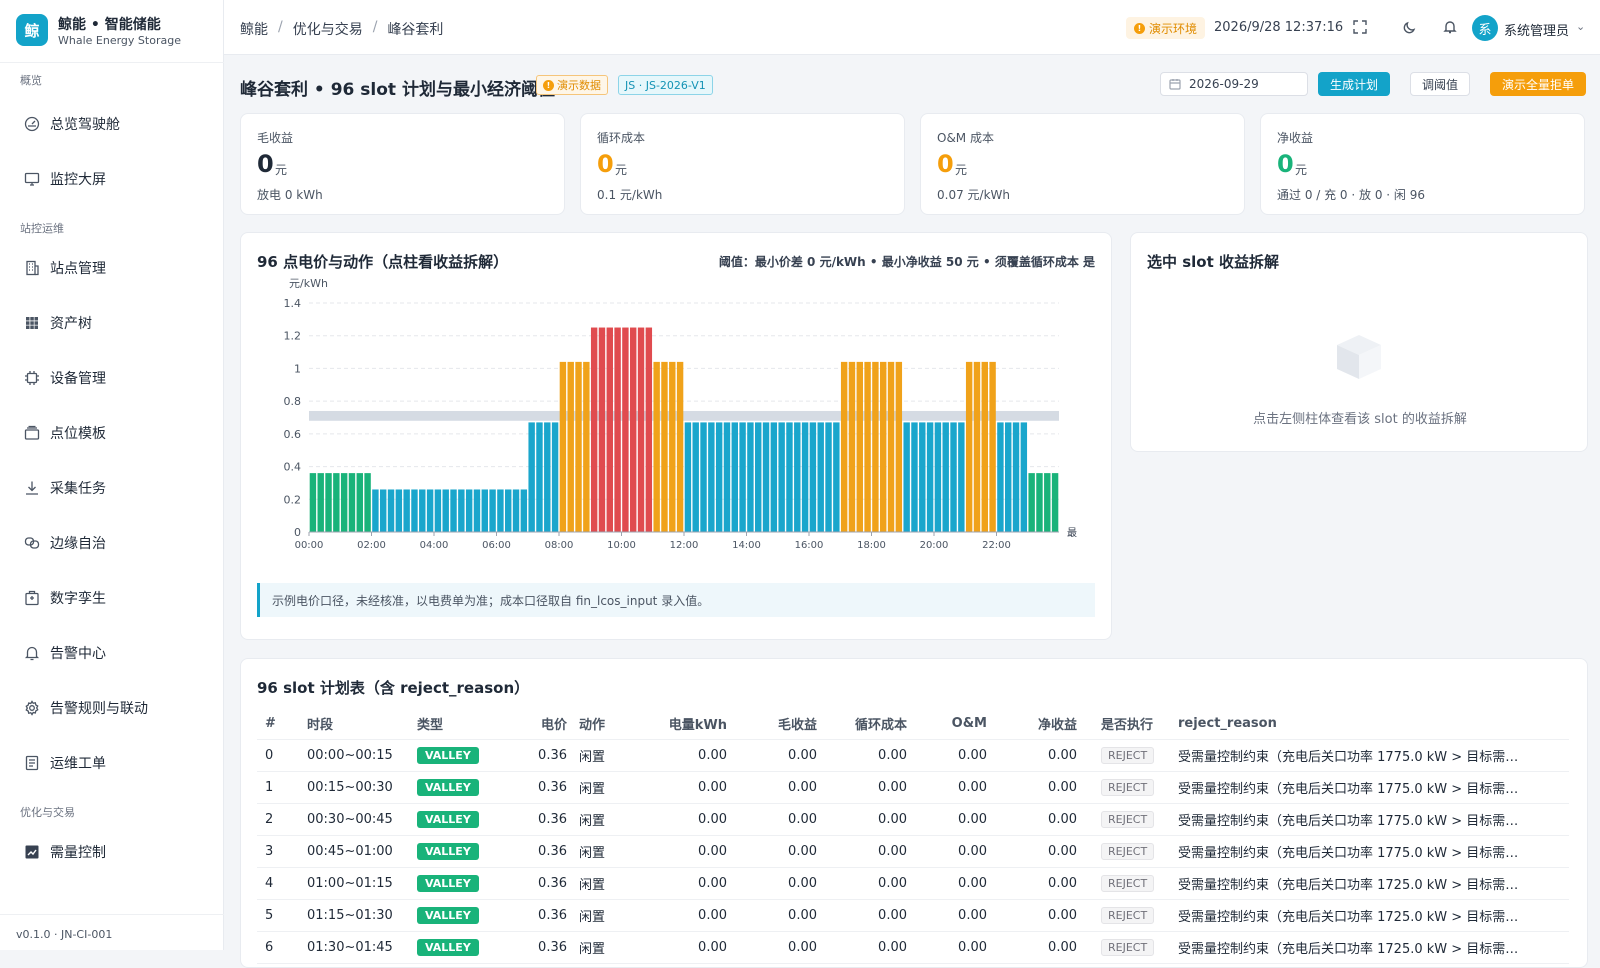 This screenshot has width=1600, height=968. I want to click on date-picker: 2026-09-29, so click(1234, 84).